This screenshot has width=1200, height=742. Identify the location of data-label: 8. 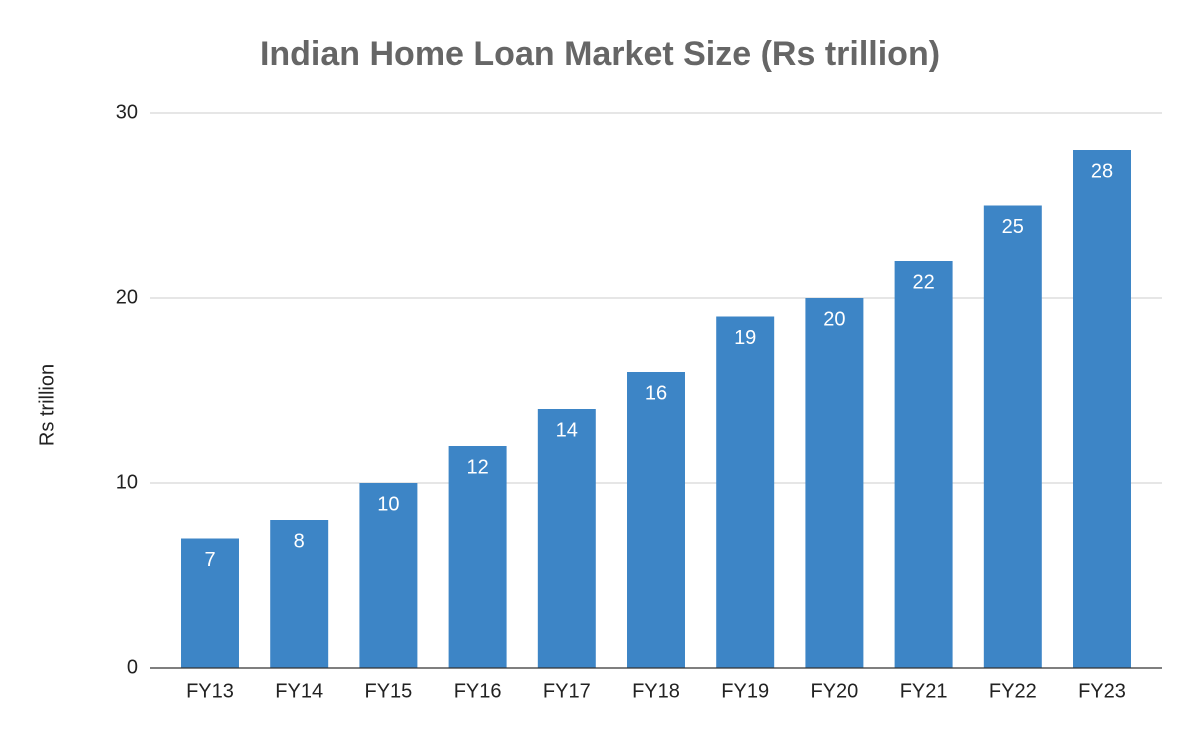
(299, 541).